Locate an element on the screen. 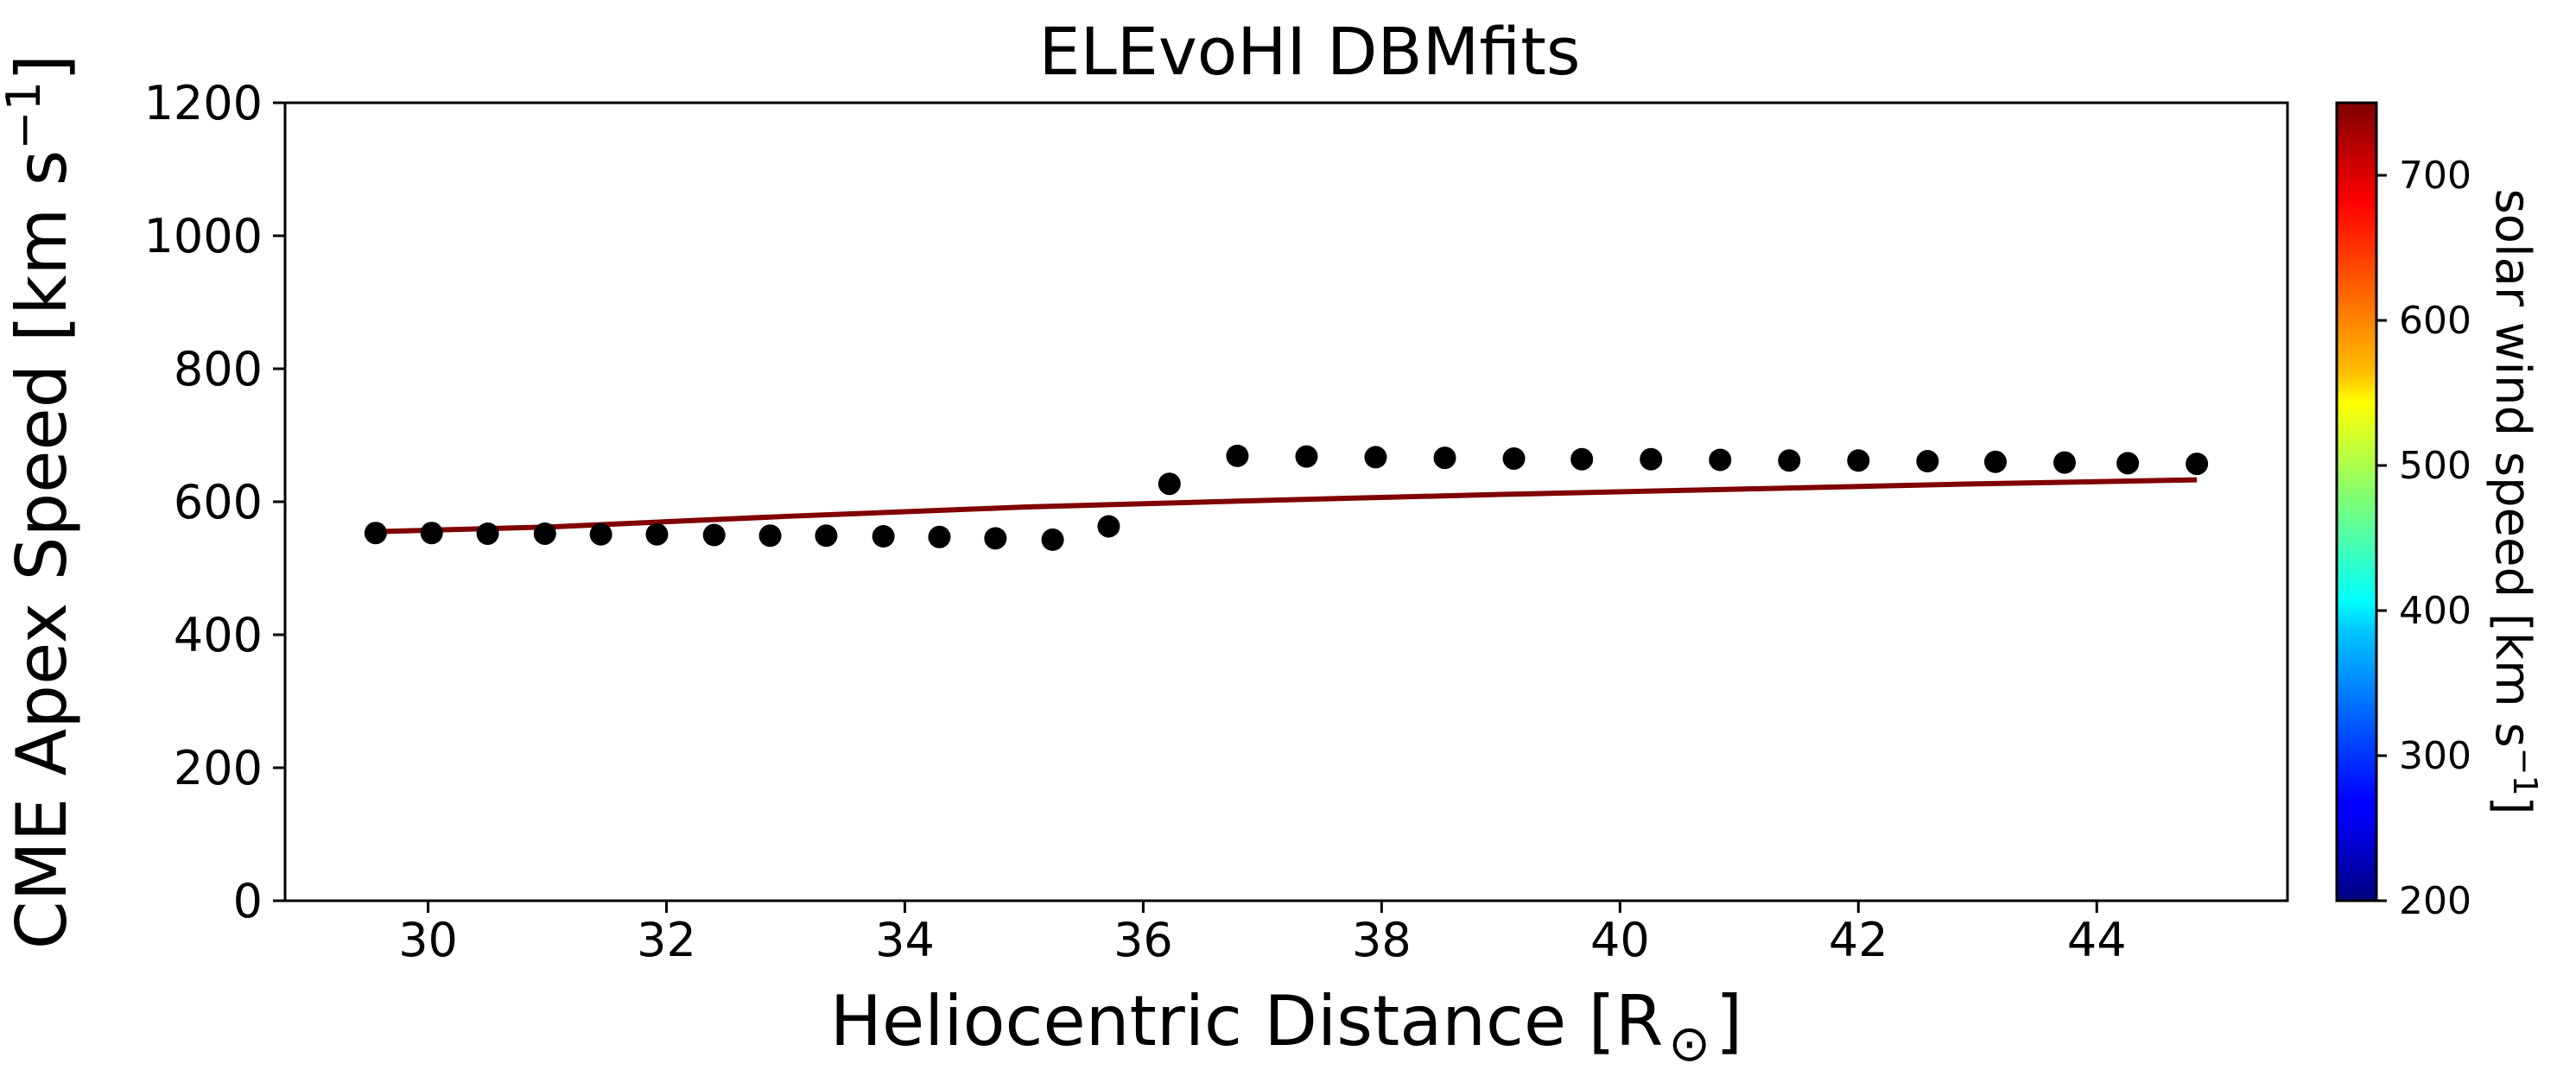 This screenshot has height=1089, width=2576. x-tick-label: 42 is located at coordinates (1858, 940).